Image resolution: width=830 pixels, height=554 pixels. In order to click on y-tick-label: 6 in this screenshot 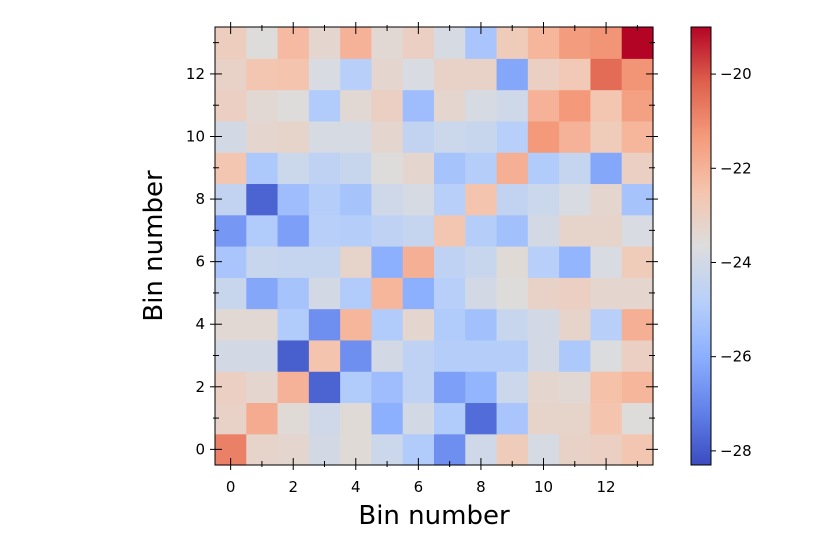, I will do `click(200, 262)`.